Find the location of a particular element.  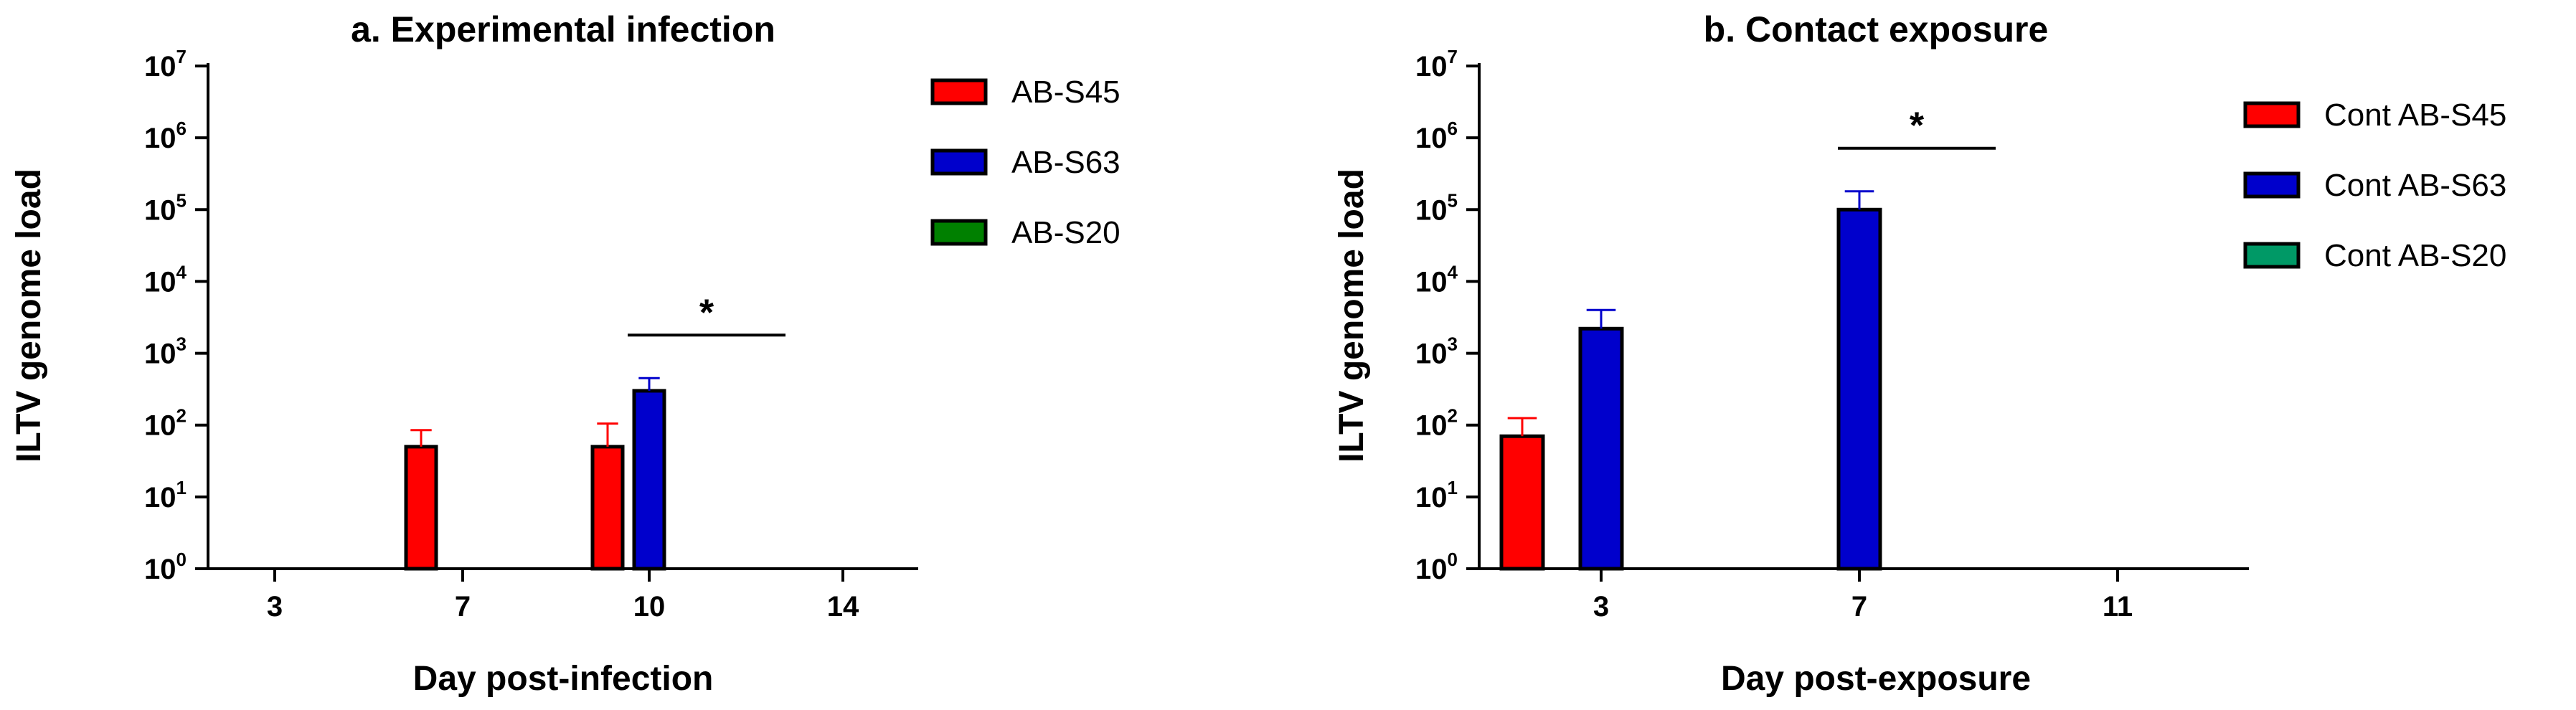

legend-label: Cont AB-S45 is located at coordinates (2415, 115).